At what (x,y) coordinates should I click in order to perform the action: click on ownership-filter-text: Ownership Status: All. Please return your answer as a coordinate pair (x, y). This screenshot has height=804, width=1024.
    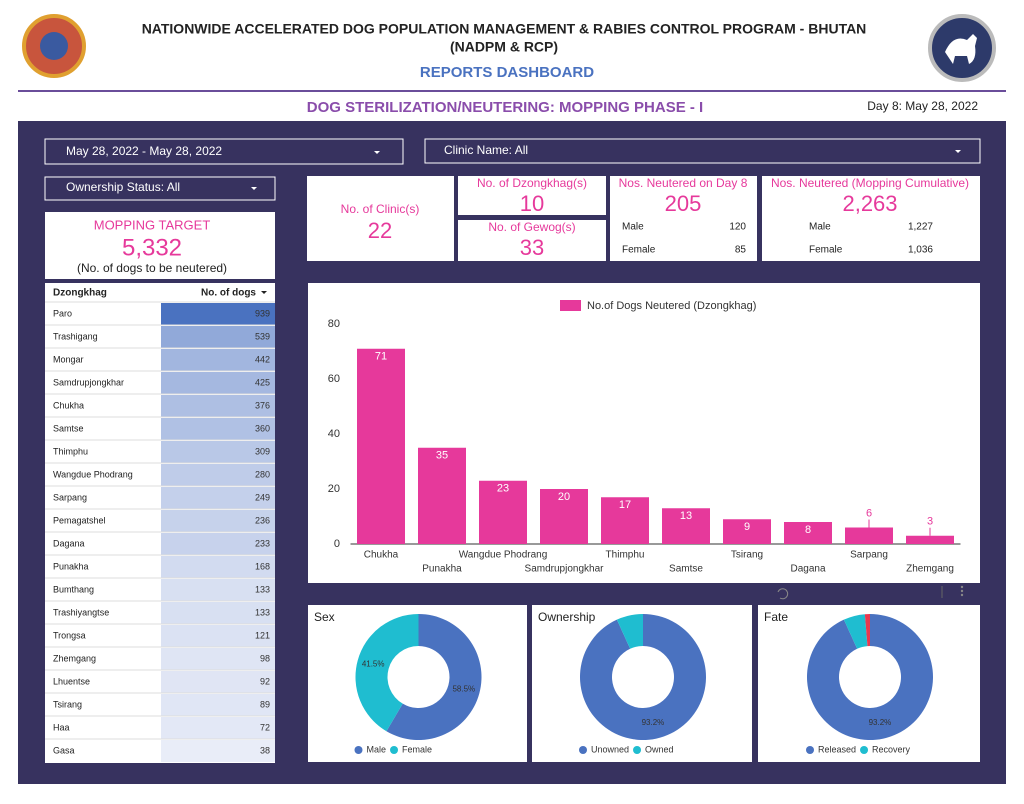
    Looking at the image, I should click on (123, 187).